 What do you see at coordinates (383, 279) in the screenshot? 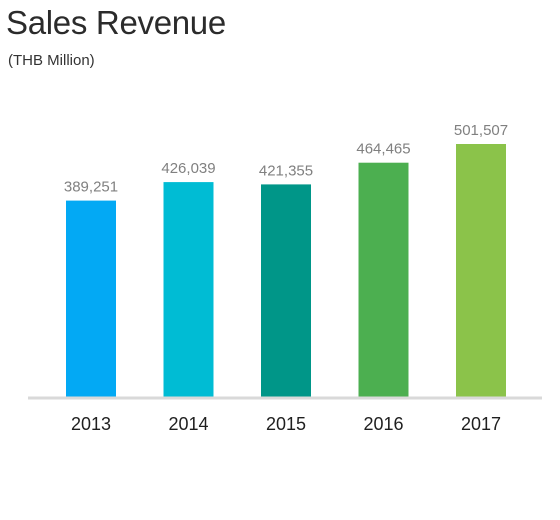
I see `bar-2016` at bounding box center [383, 279].